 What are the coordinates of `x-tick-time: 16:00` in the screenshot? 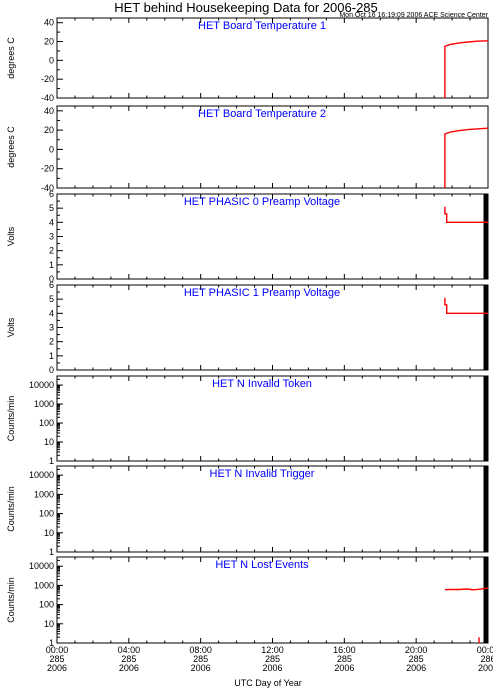 It's located at (344, 650).